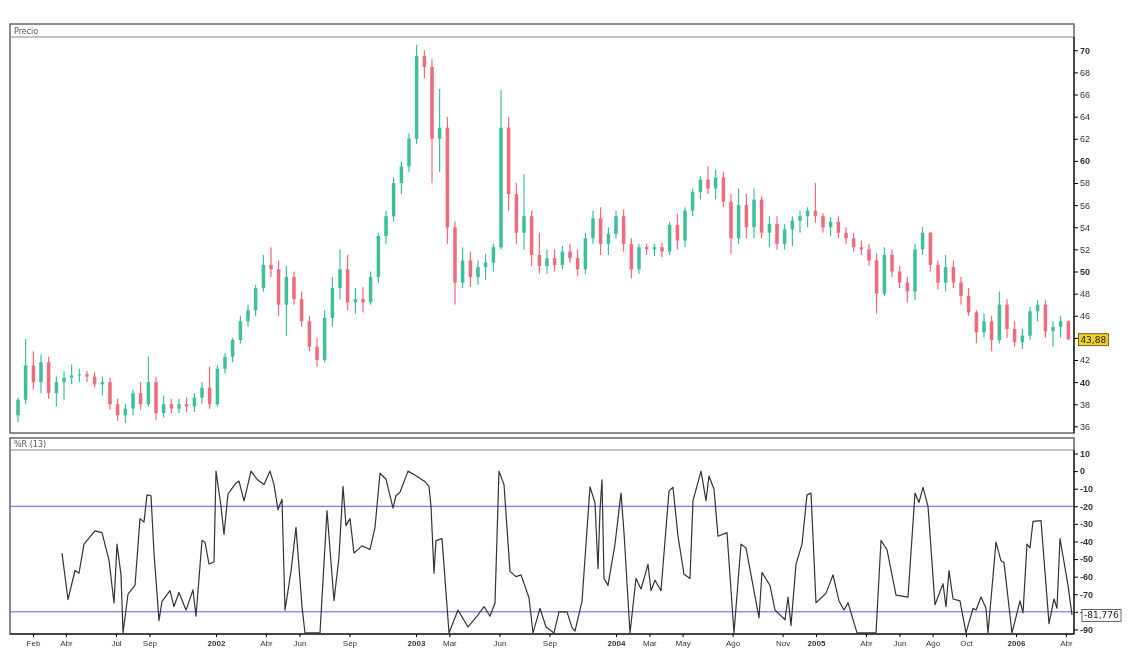 The height and width of the screenshot is (648, 1134). I want to click on y-tick-label: -90, so click(1087, 629).